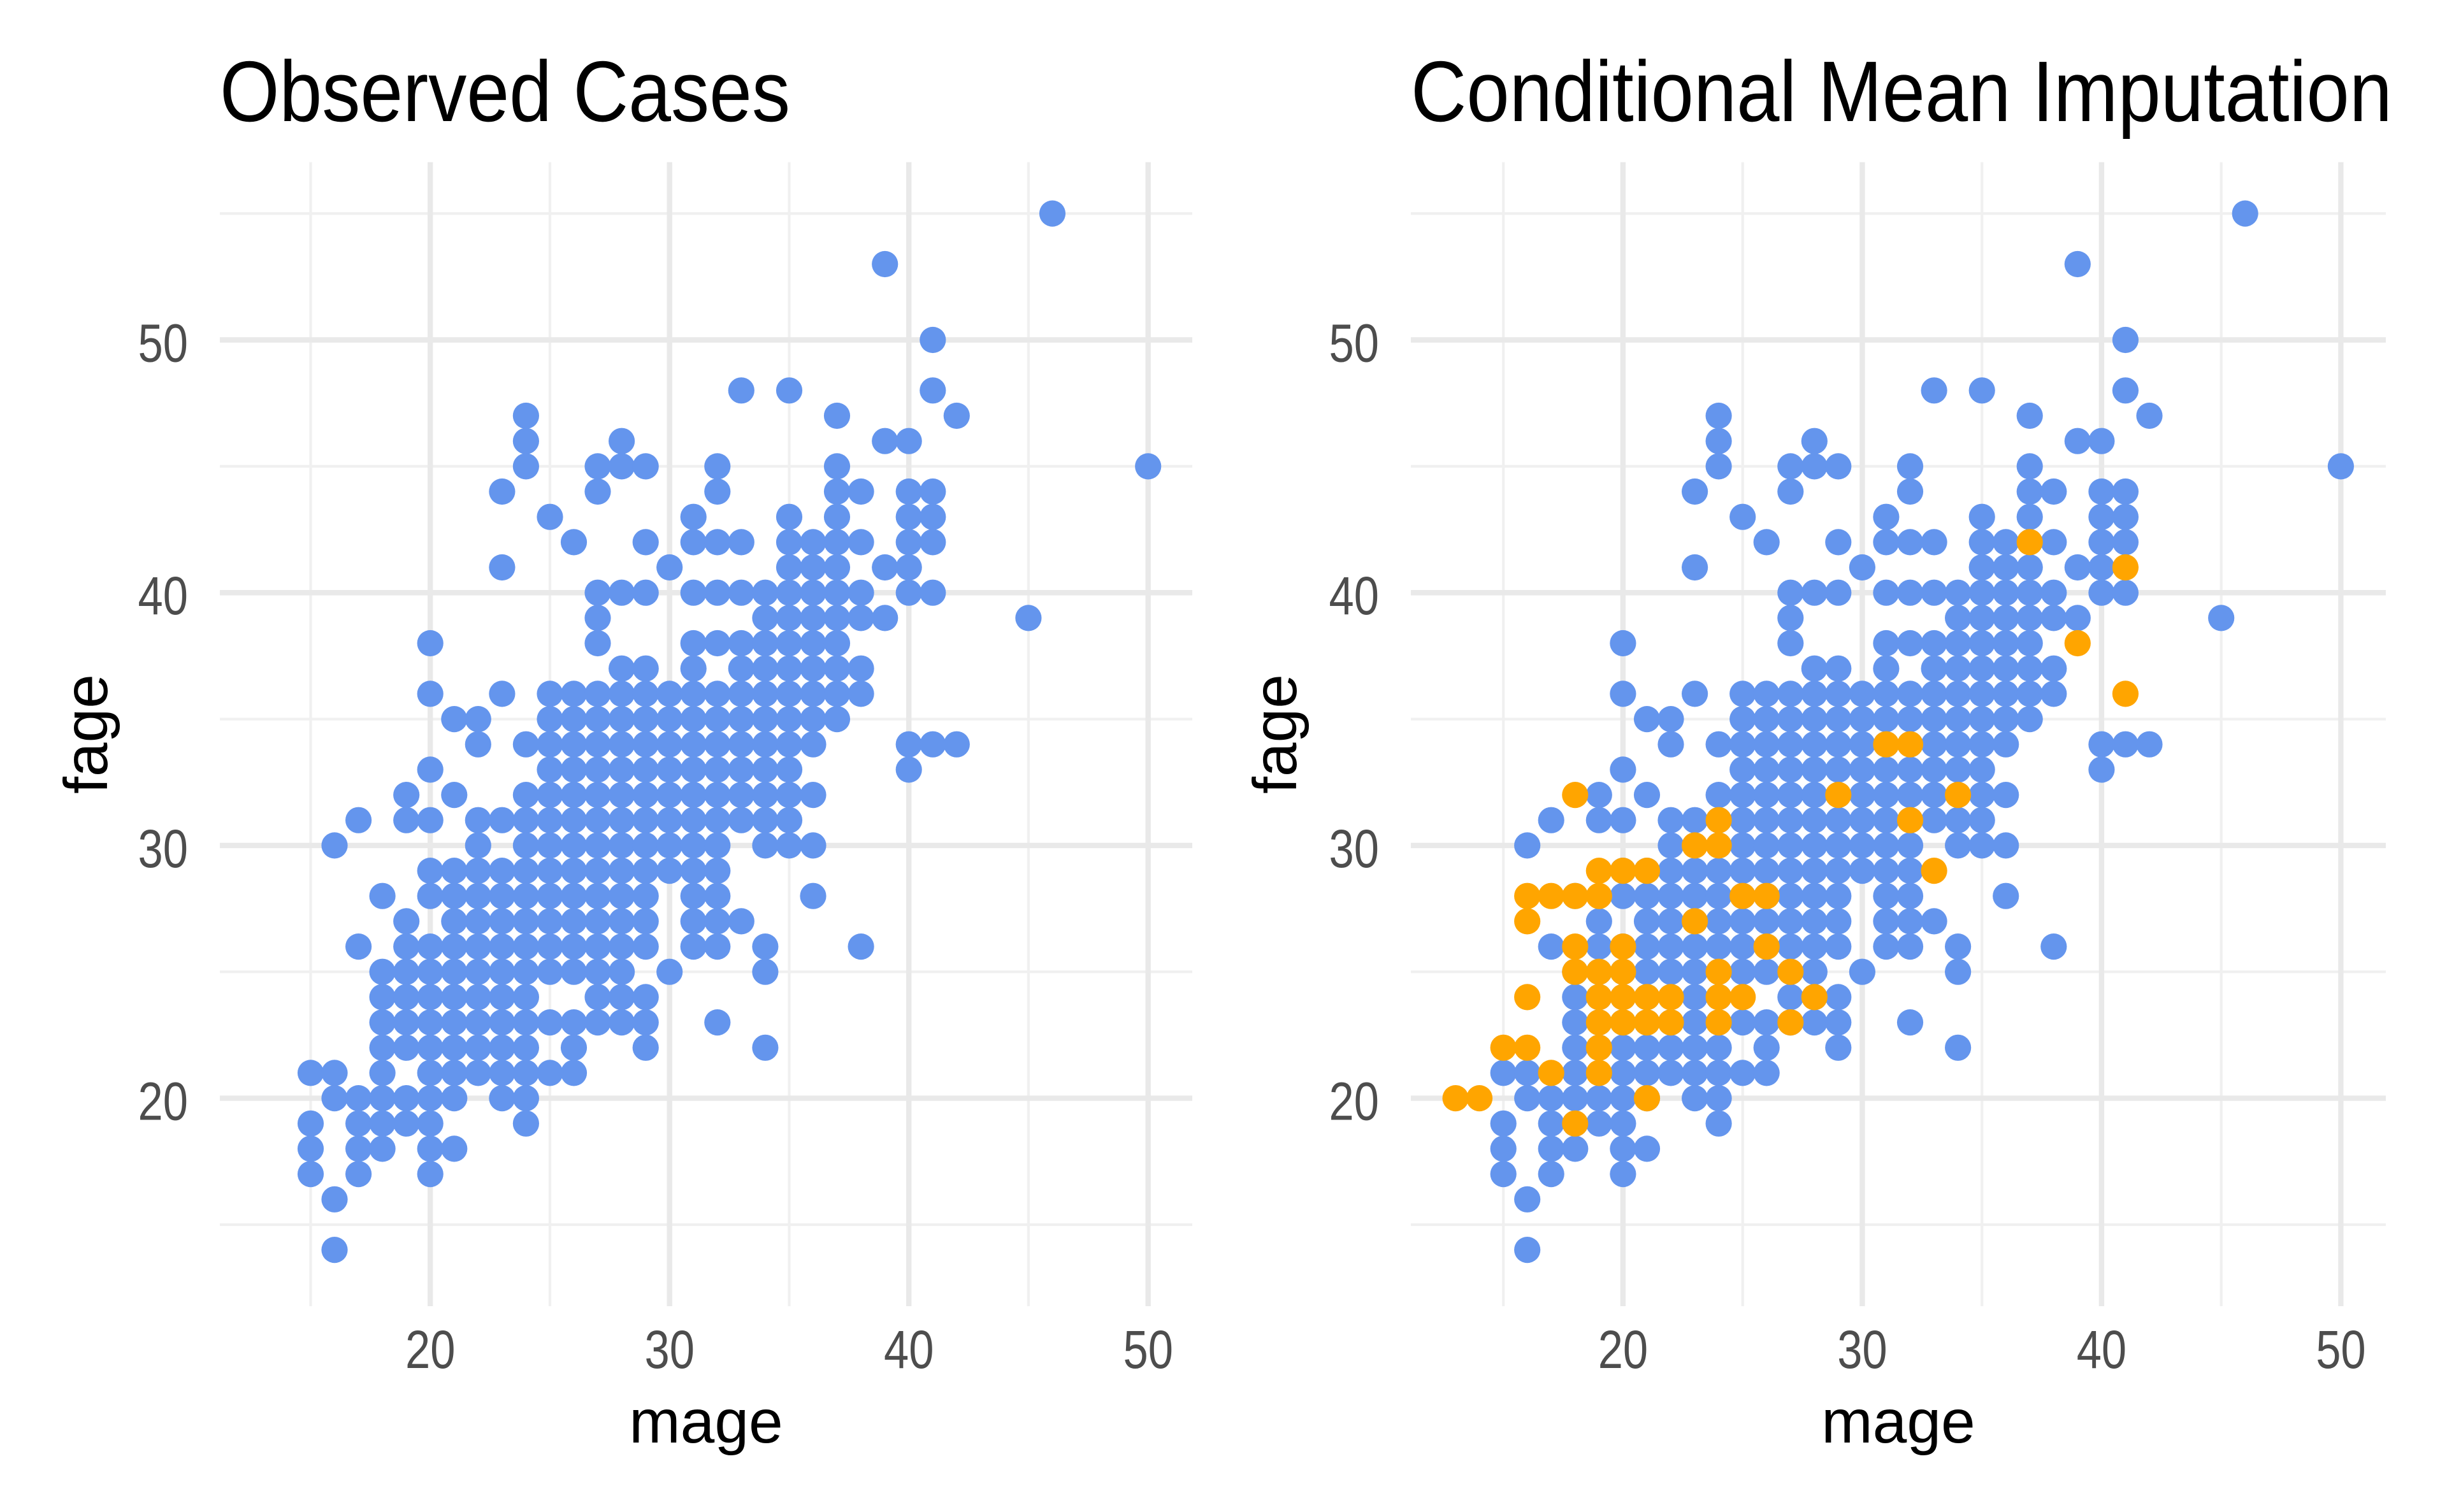  What do you see at coordinates (505, 91) in the screenshot?
I see `svg-text: Observed Cases` at bounding box center [505, 91].